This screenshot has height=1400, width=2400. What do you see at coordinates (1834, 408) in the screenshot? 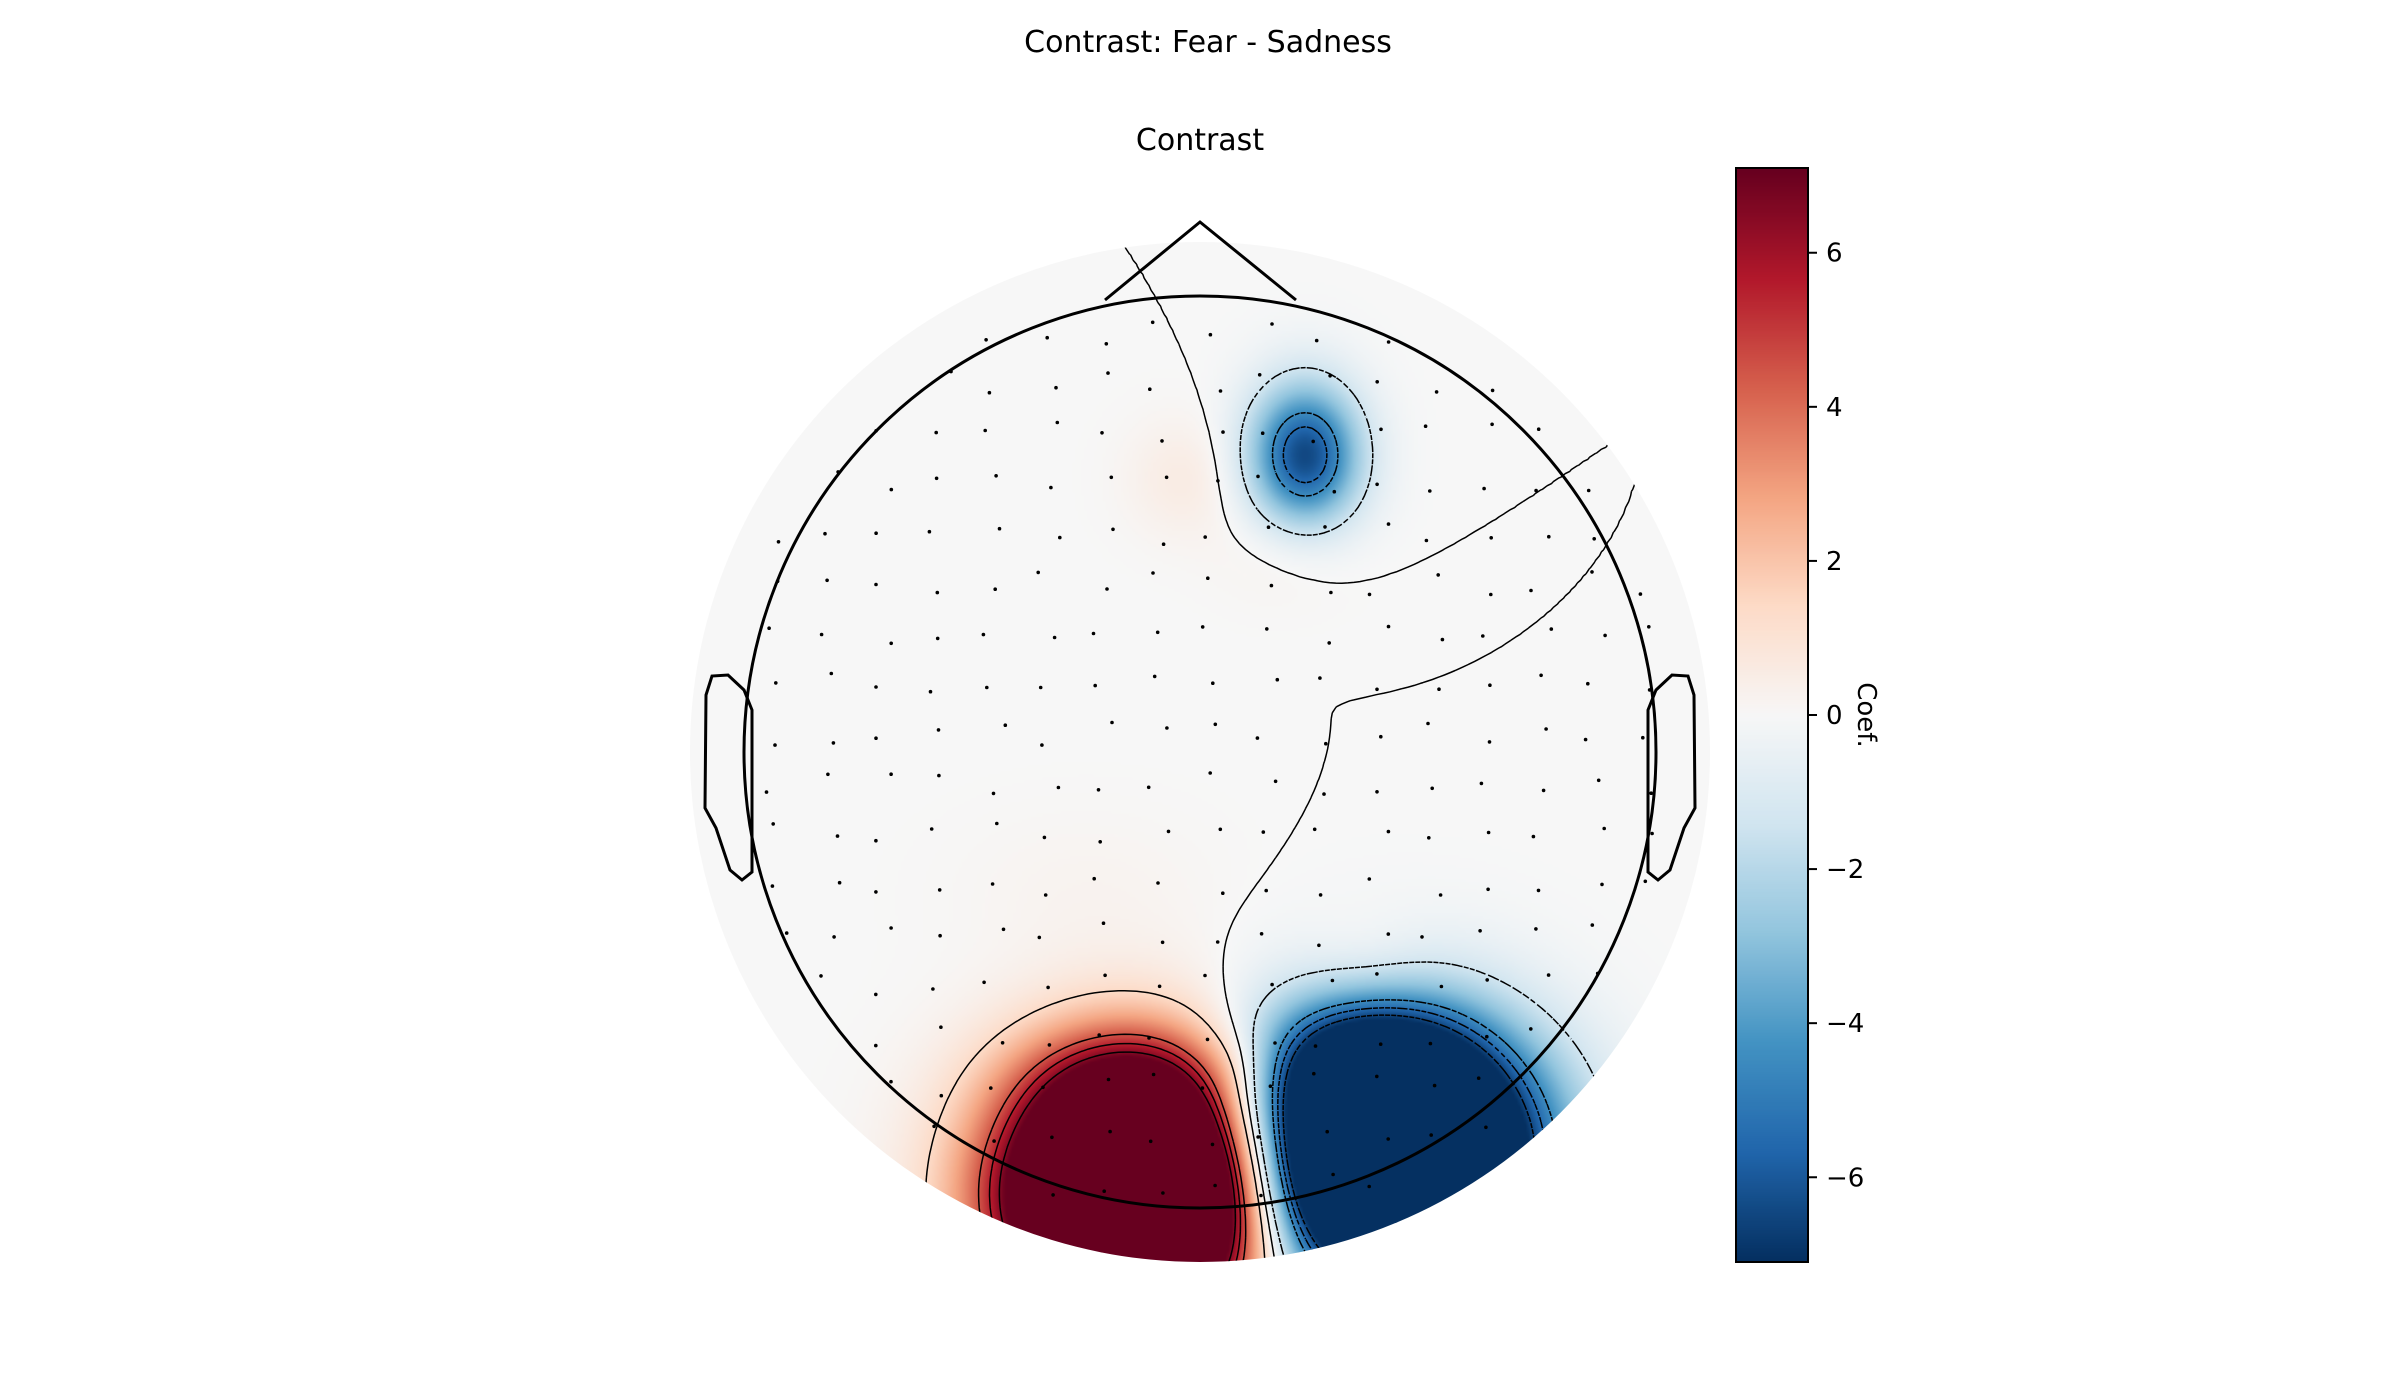
I see `colorbar-tick-label: 4` at bounding box center [1834, 408].